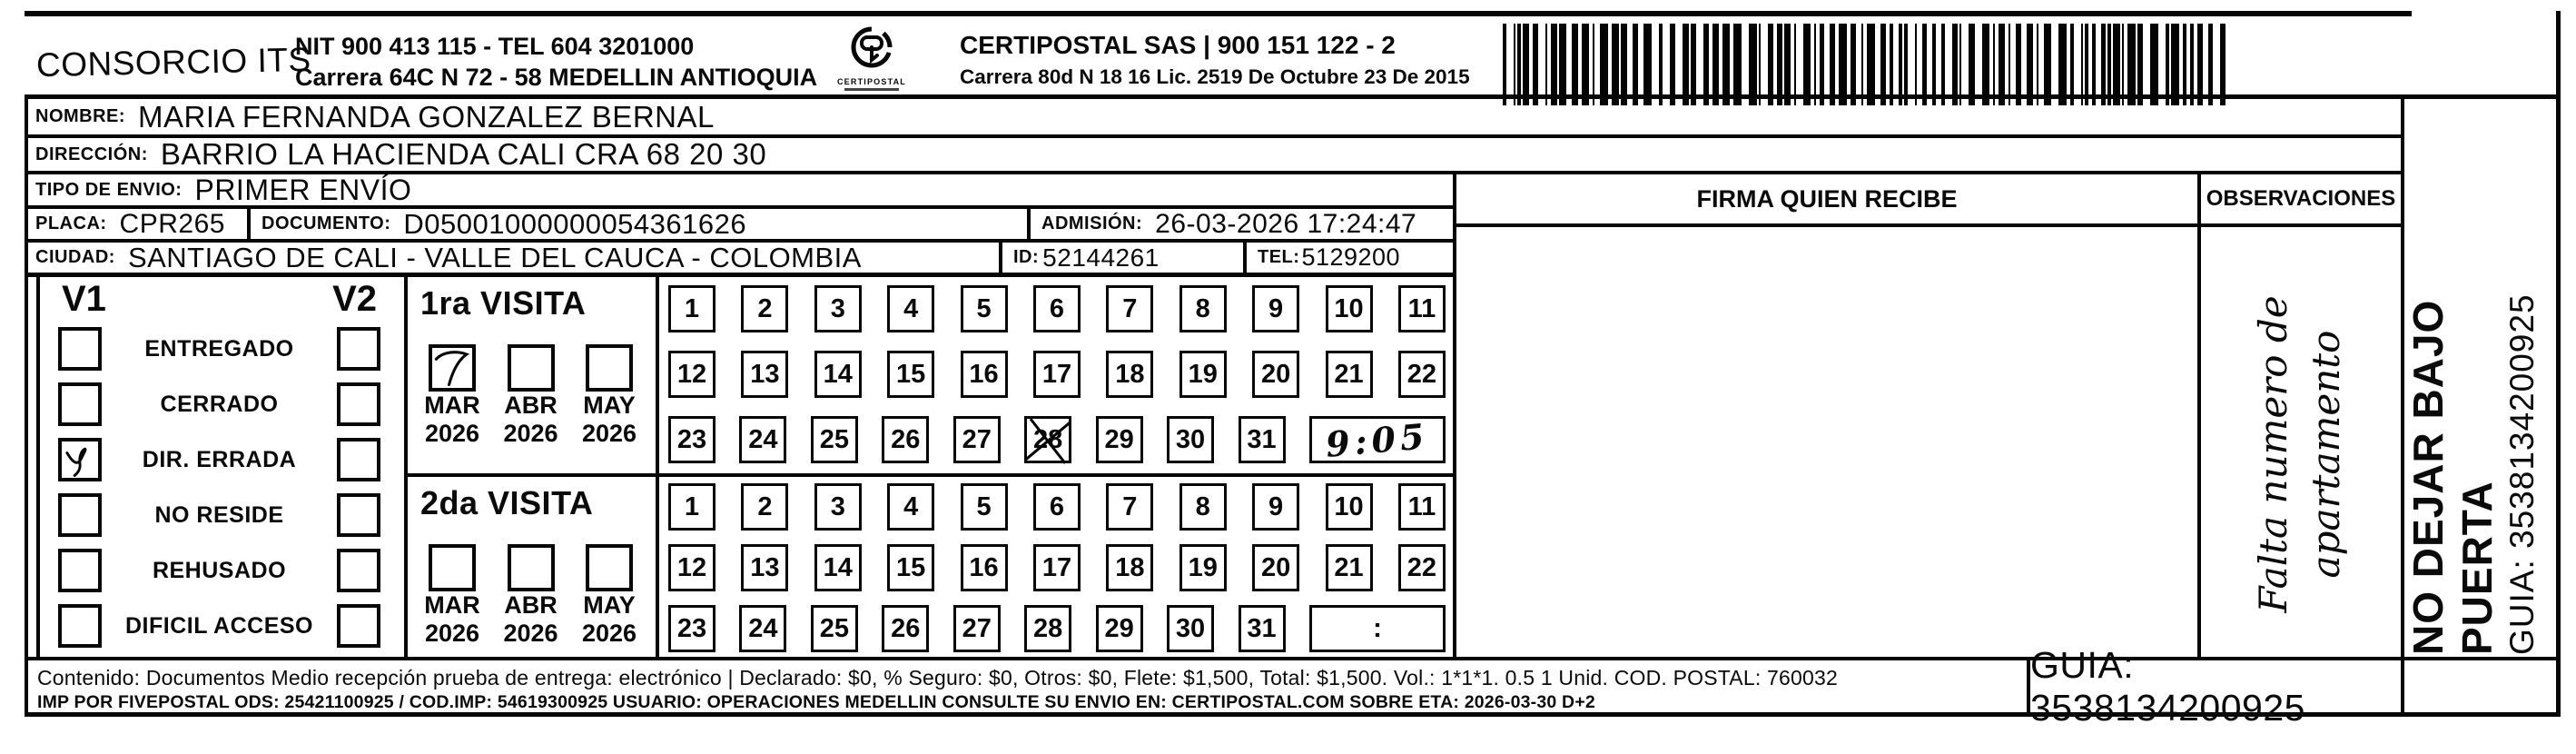  I want to click on day-cell: 17, so click(1056, 567).